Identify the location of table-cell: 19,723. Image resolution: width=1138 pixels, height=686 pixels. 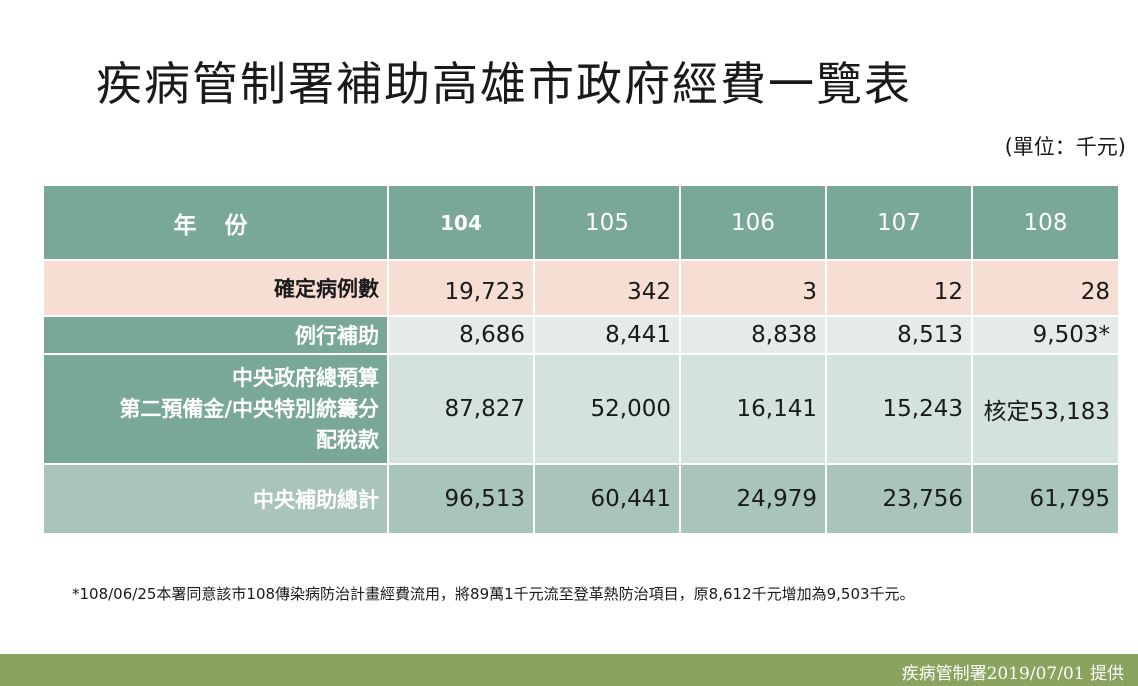
(460, 288).